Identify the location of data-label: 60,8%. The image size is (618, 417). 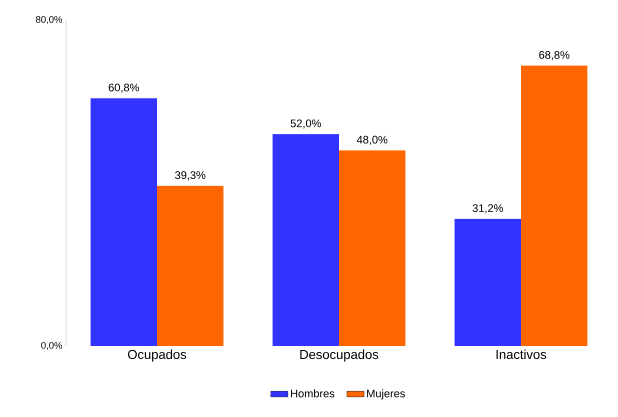
(123, 88).